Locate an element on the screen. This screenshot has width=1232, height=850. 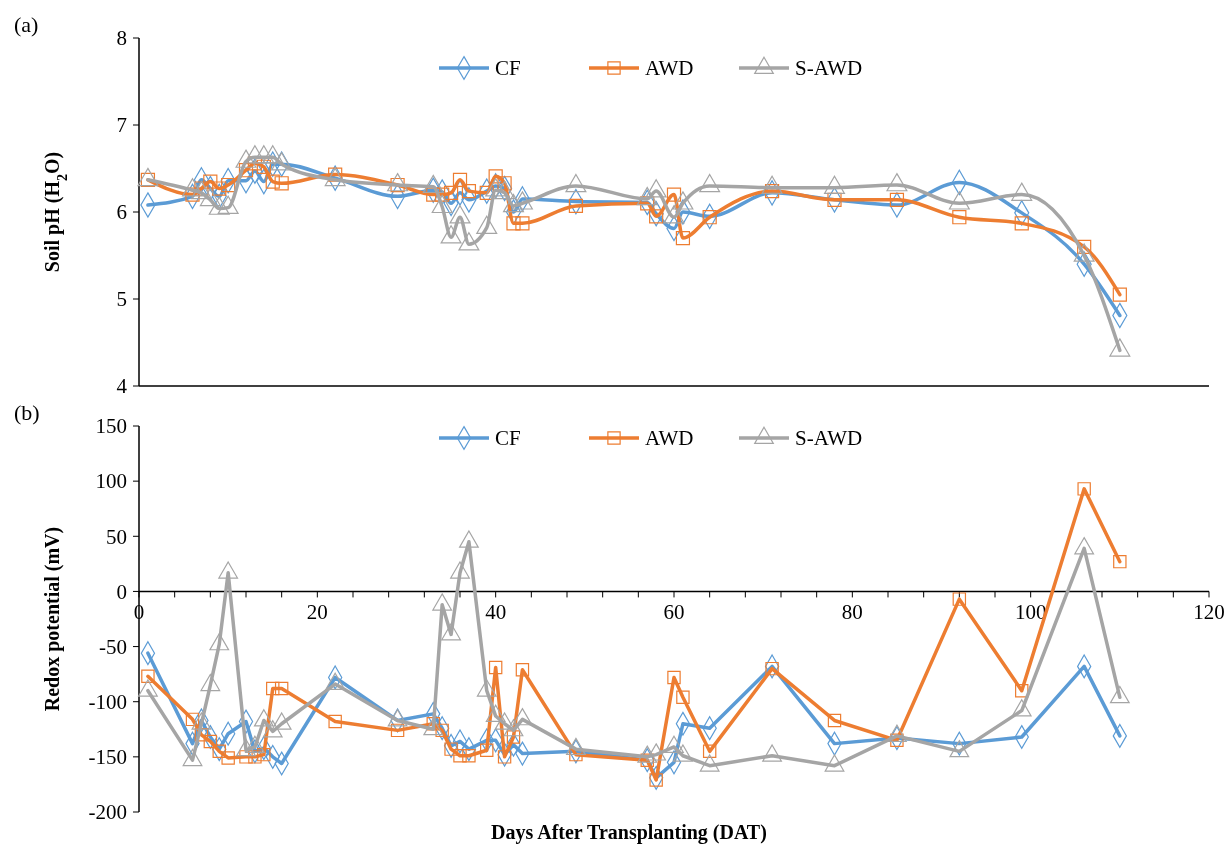
y-tick-label: 50 is located at coordinates (116, 536).